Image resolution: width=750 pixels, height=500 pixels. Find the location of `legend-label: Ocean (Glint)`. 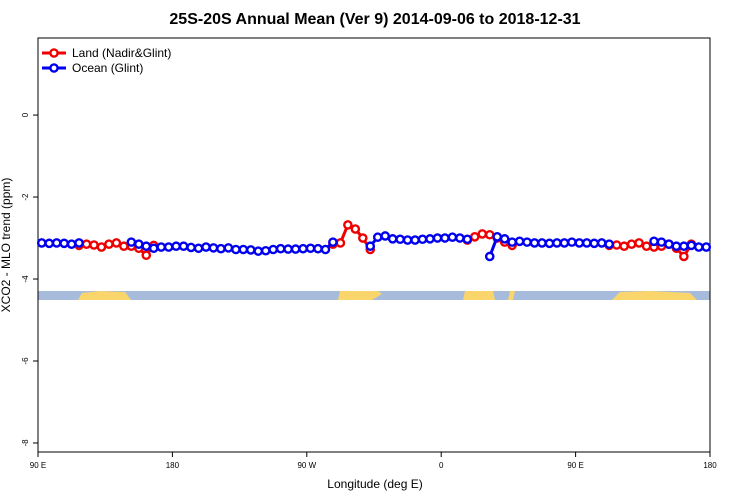

legend-label: Ocean (Glint) is located at coordinates (107, 68).